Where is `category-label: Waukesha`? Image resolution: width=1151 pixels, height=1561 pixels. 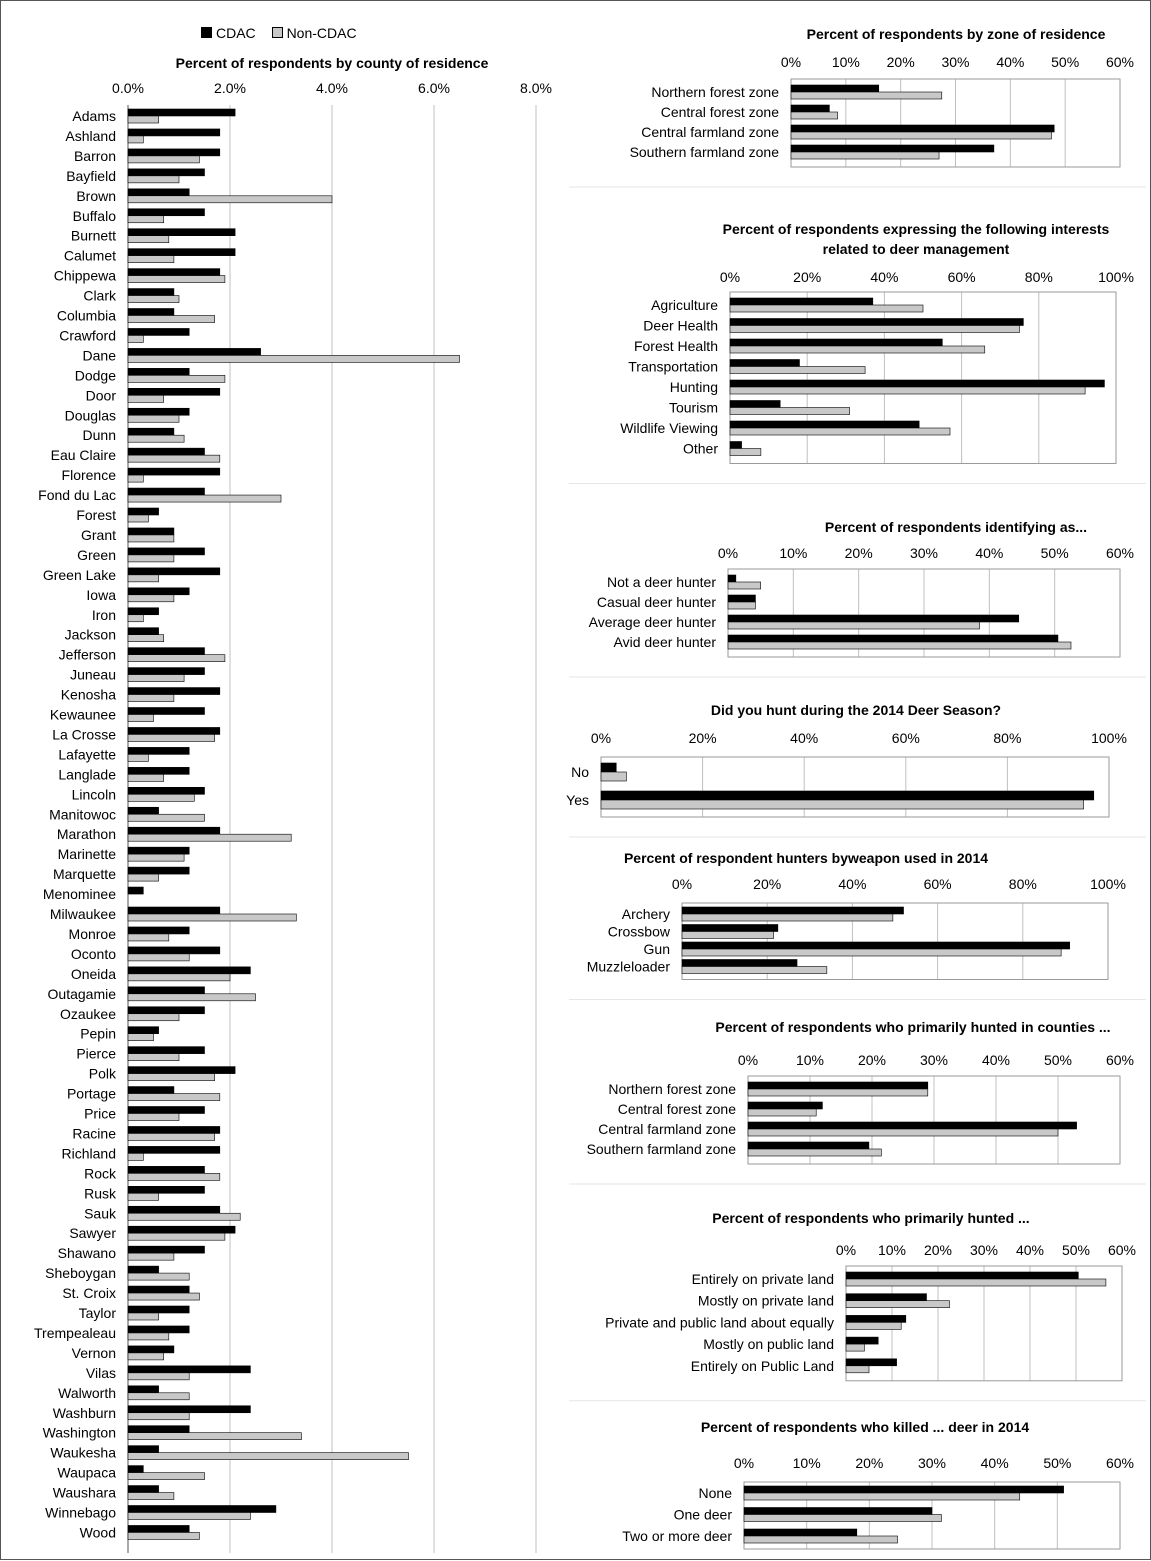 category-label: Waukesha is located at coordinates (83, 1453).